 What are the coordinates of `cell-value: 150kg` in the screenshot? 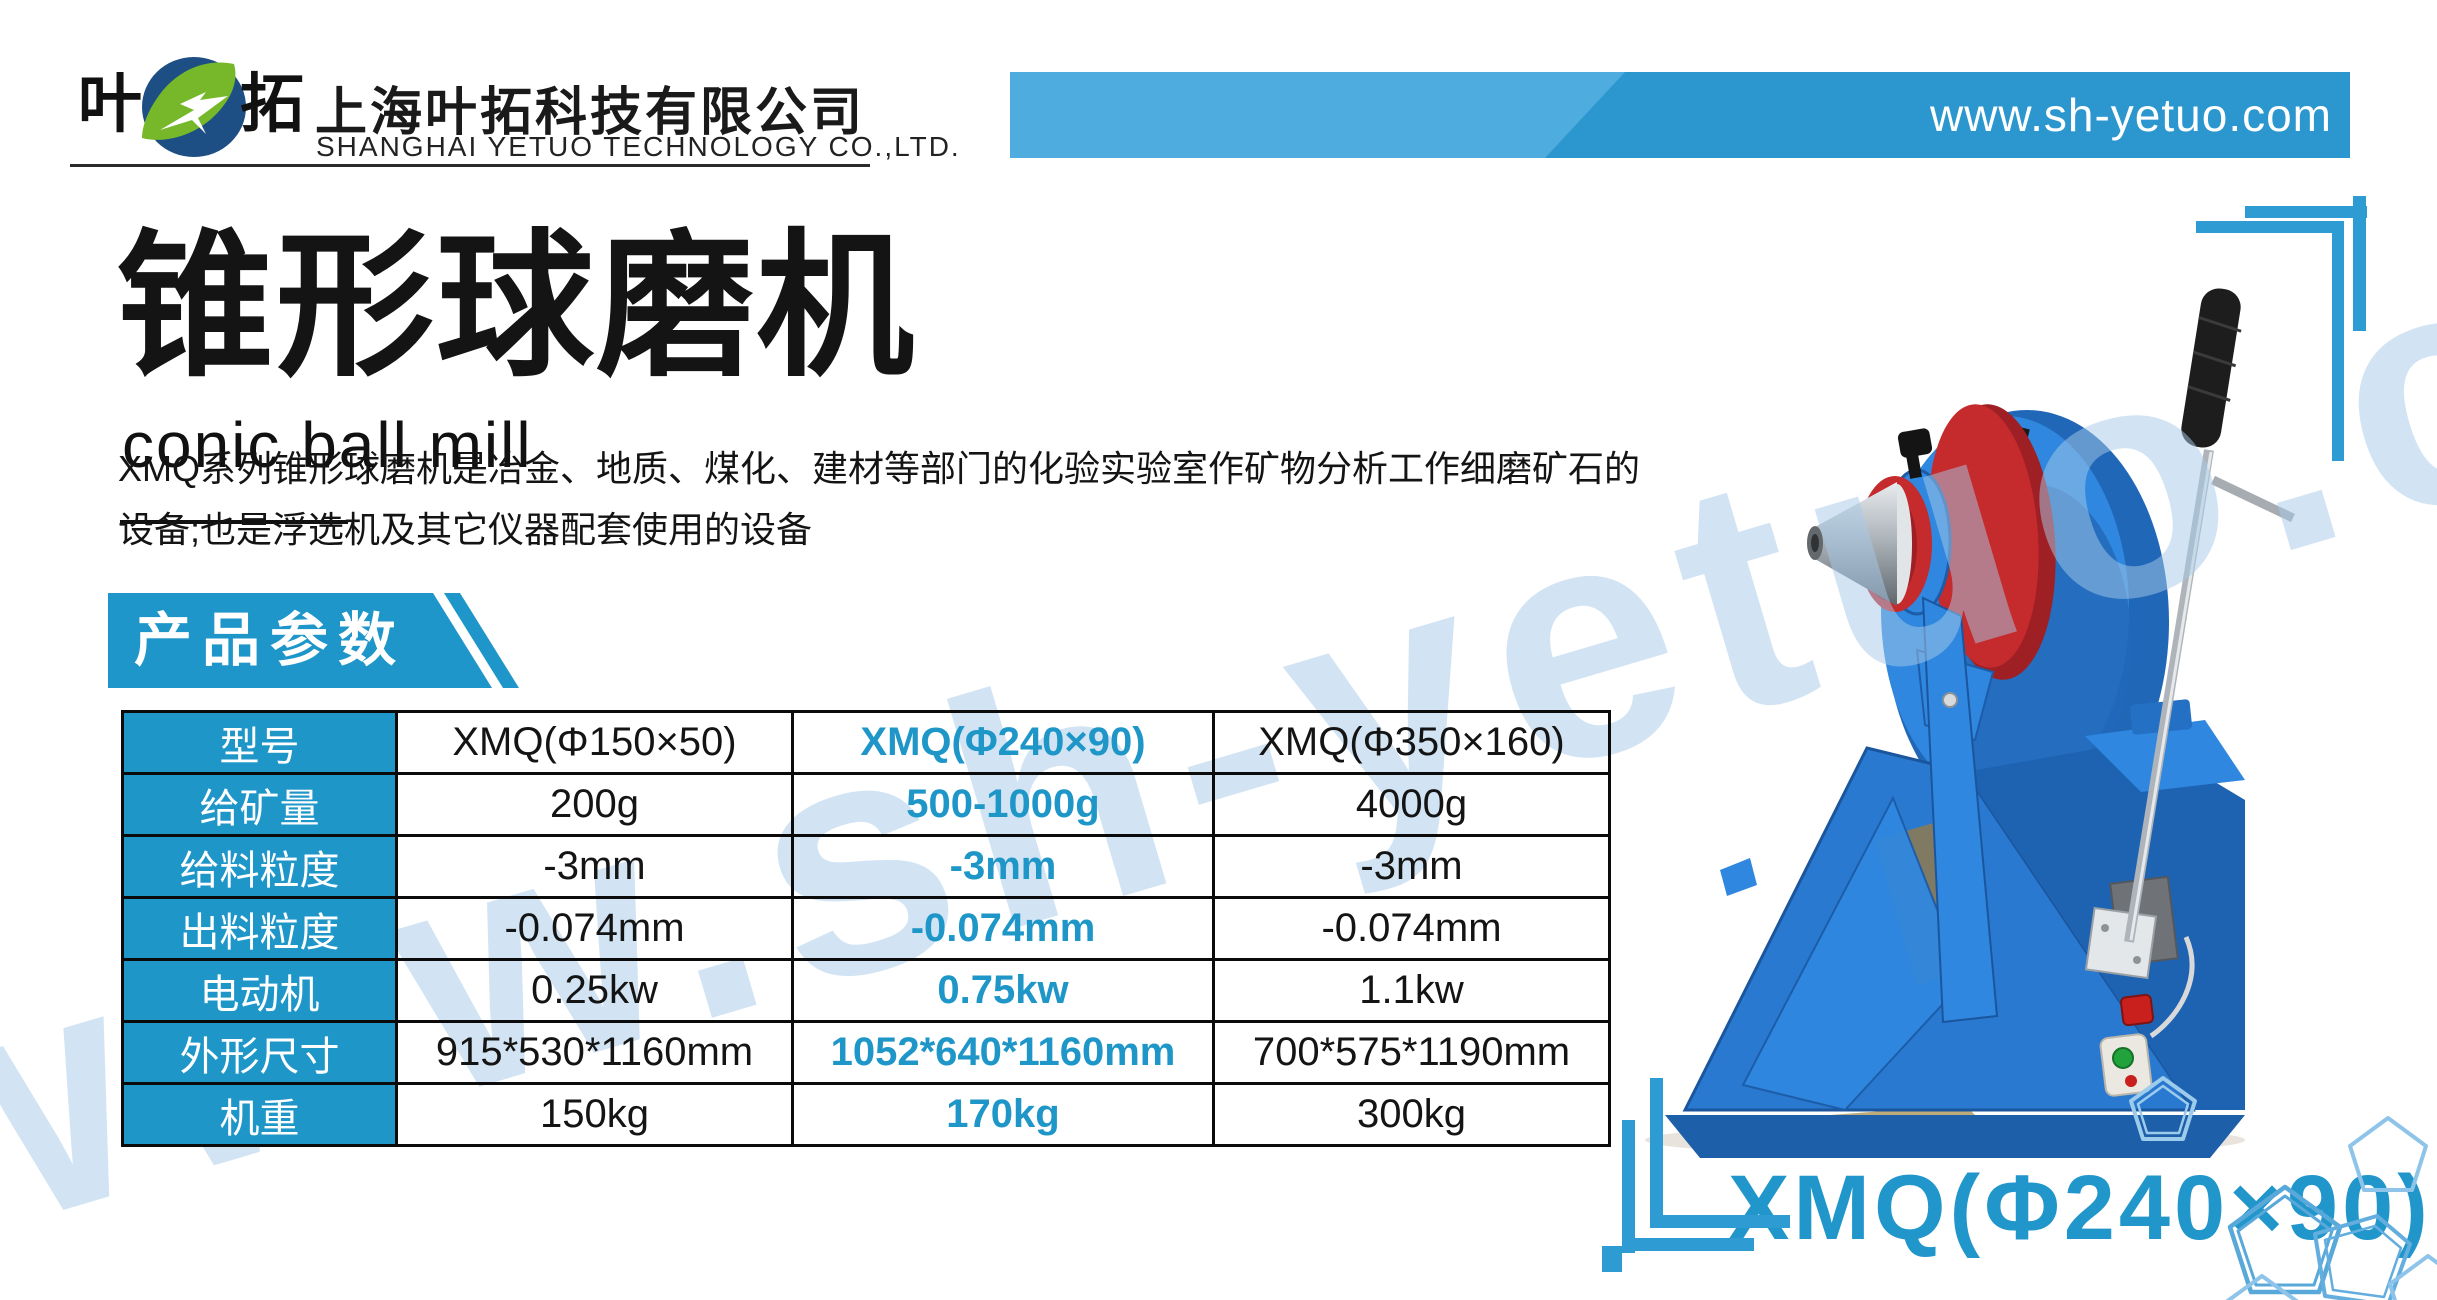 It's located at (594, 1114).